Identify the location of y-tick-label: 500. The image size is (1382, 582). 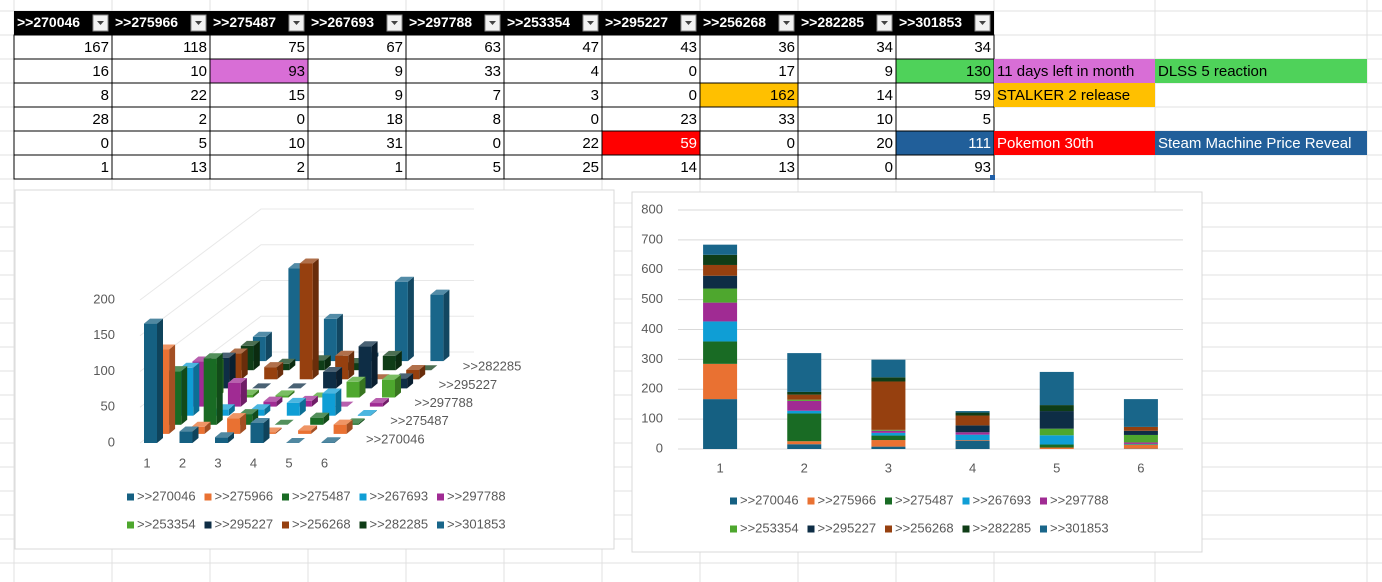
(652, 298).